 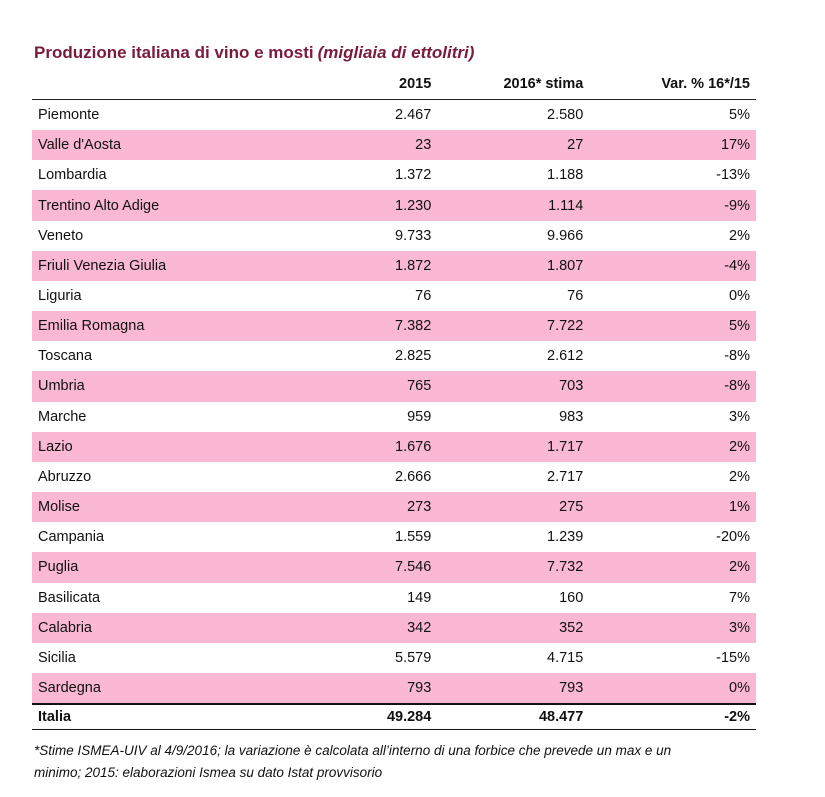 What do you see at coordinates (733, 175) in the screenshot?
I see `table-cell: -13%` at bounding box center [733, 175].